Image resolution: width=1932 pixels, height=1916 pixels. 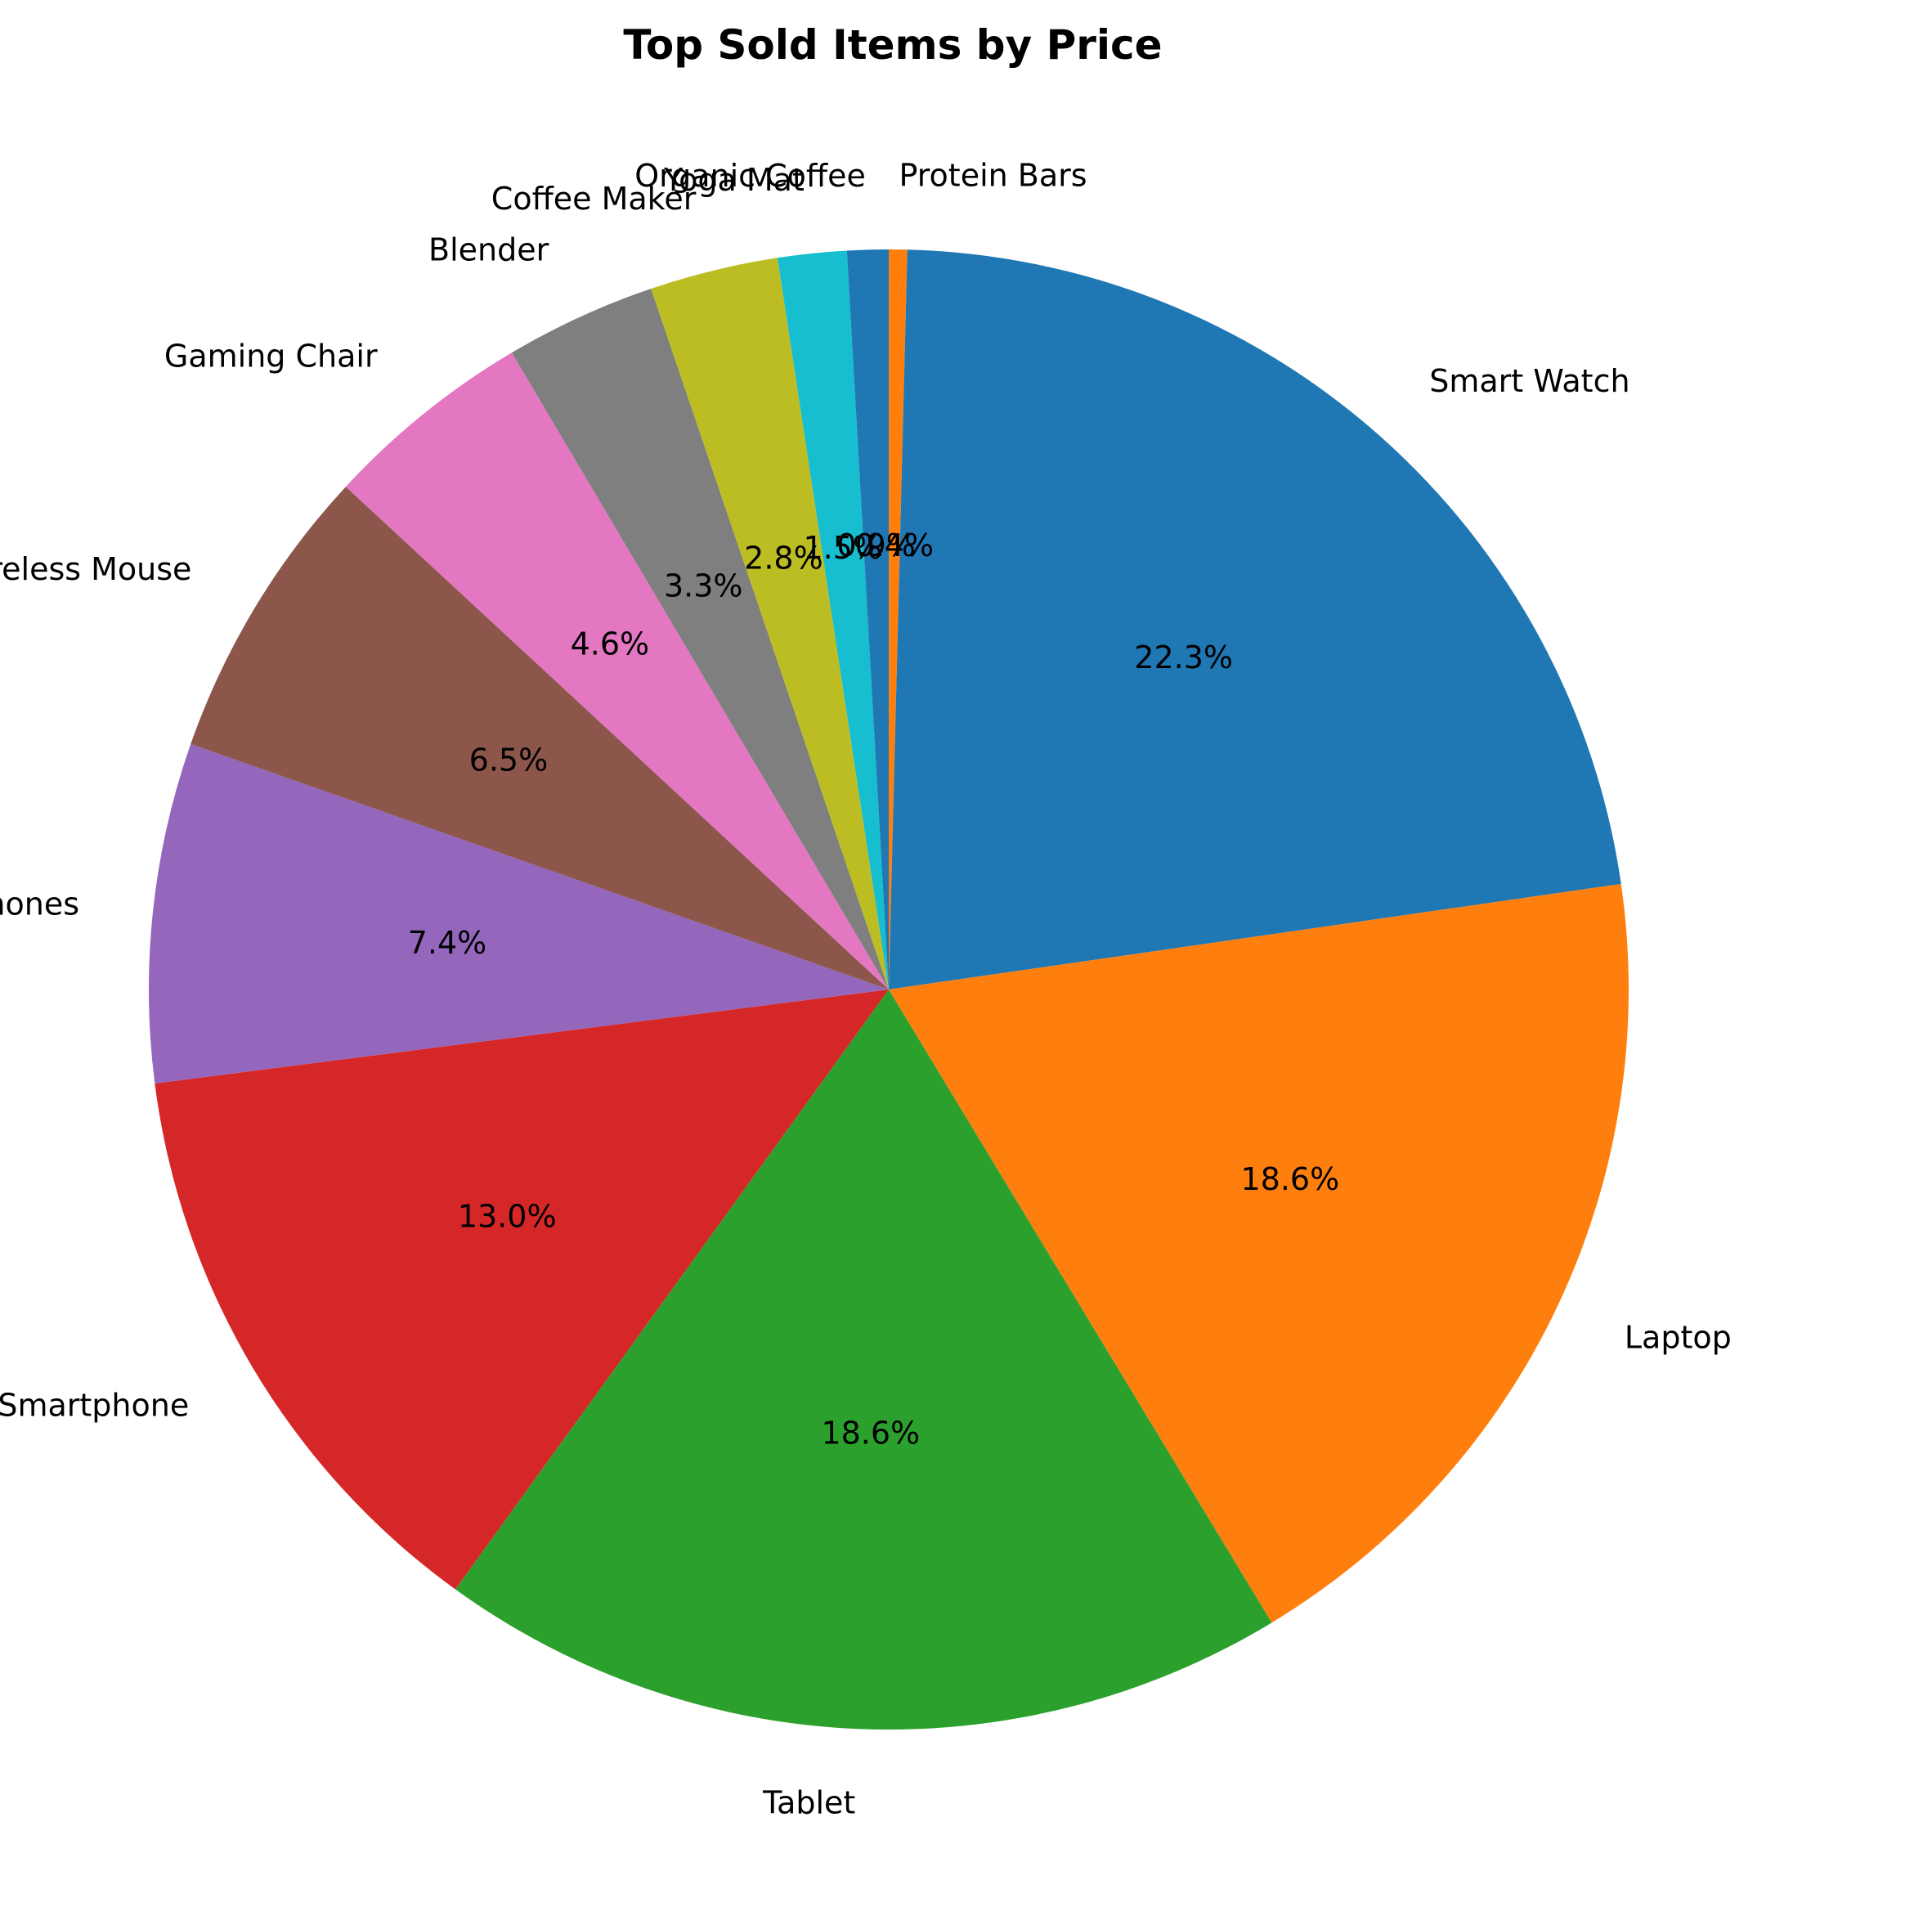 I want to click on percent-label-gaming-chair: 4.6%, so click(x=610, y=644).